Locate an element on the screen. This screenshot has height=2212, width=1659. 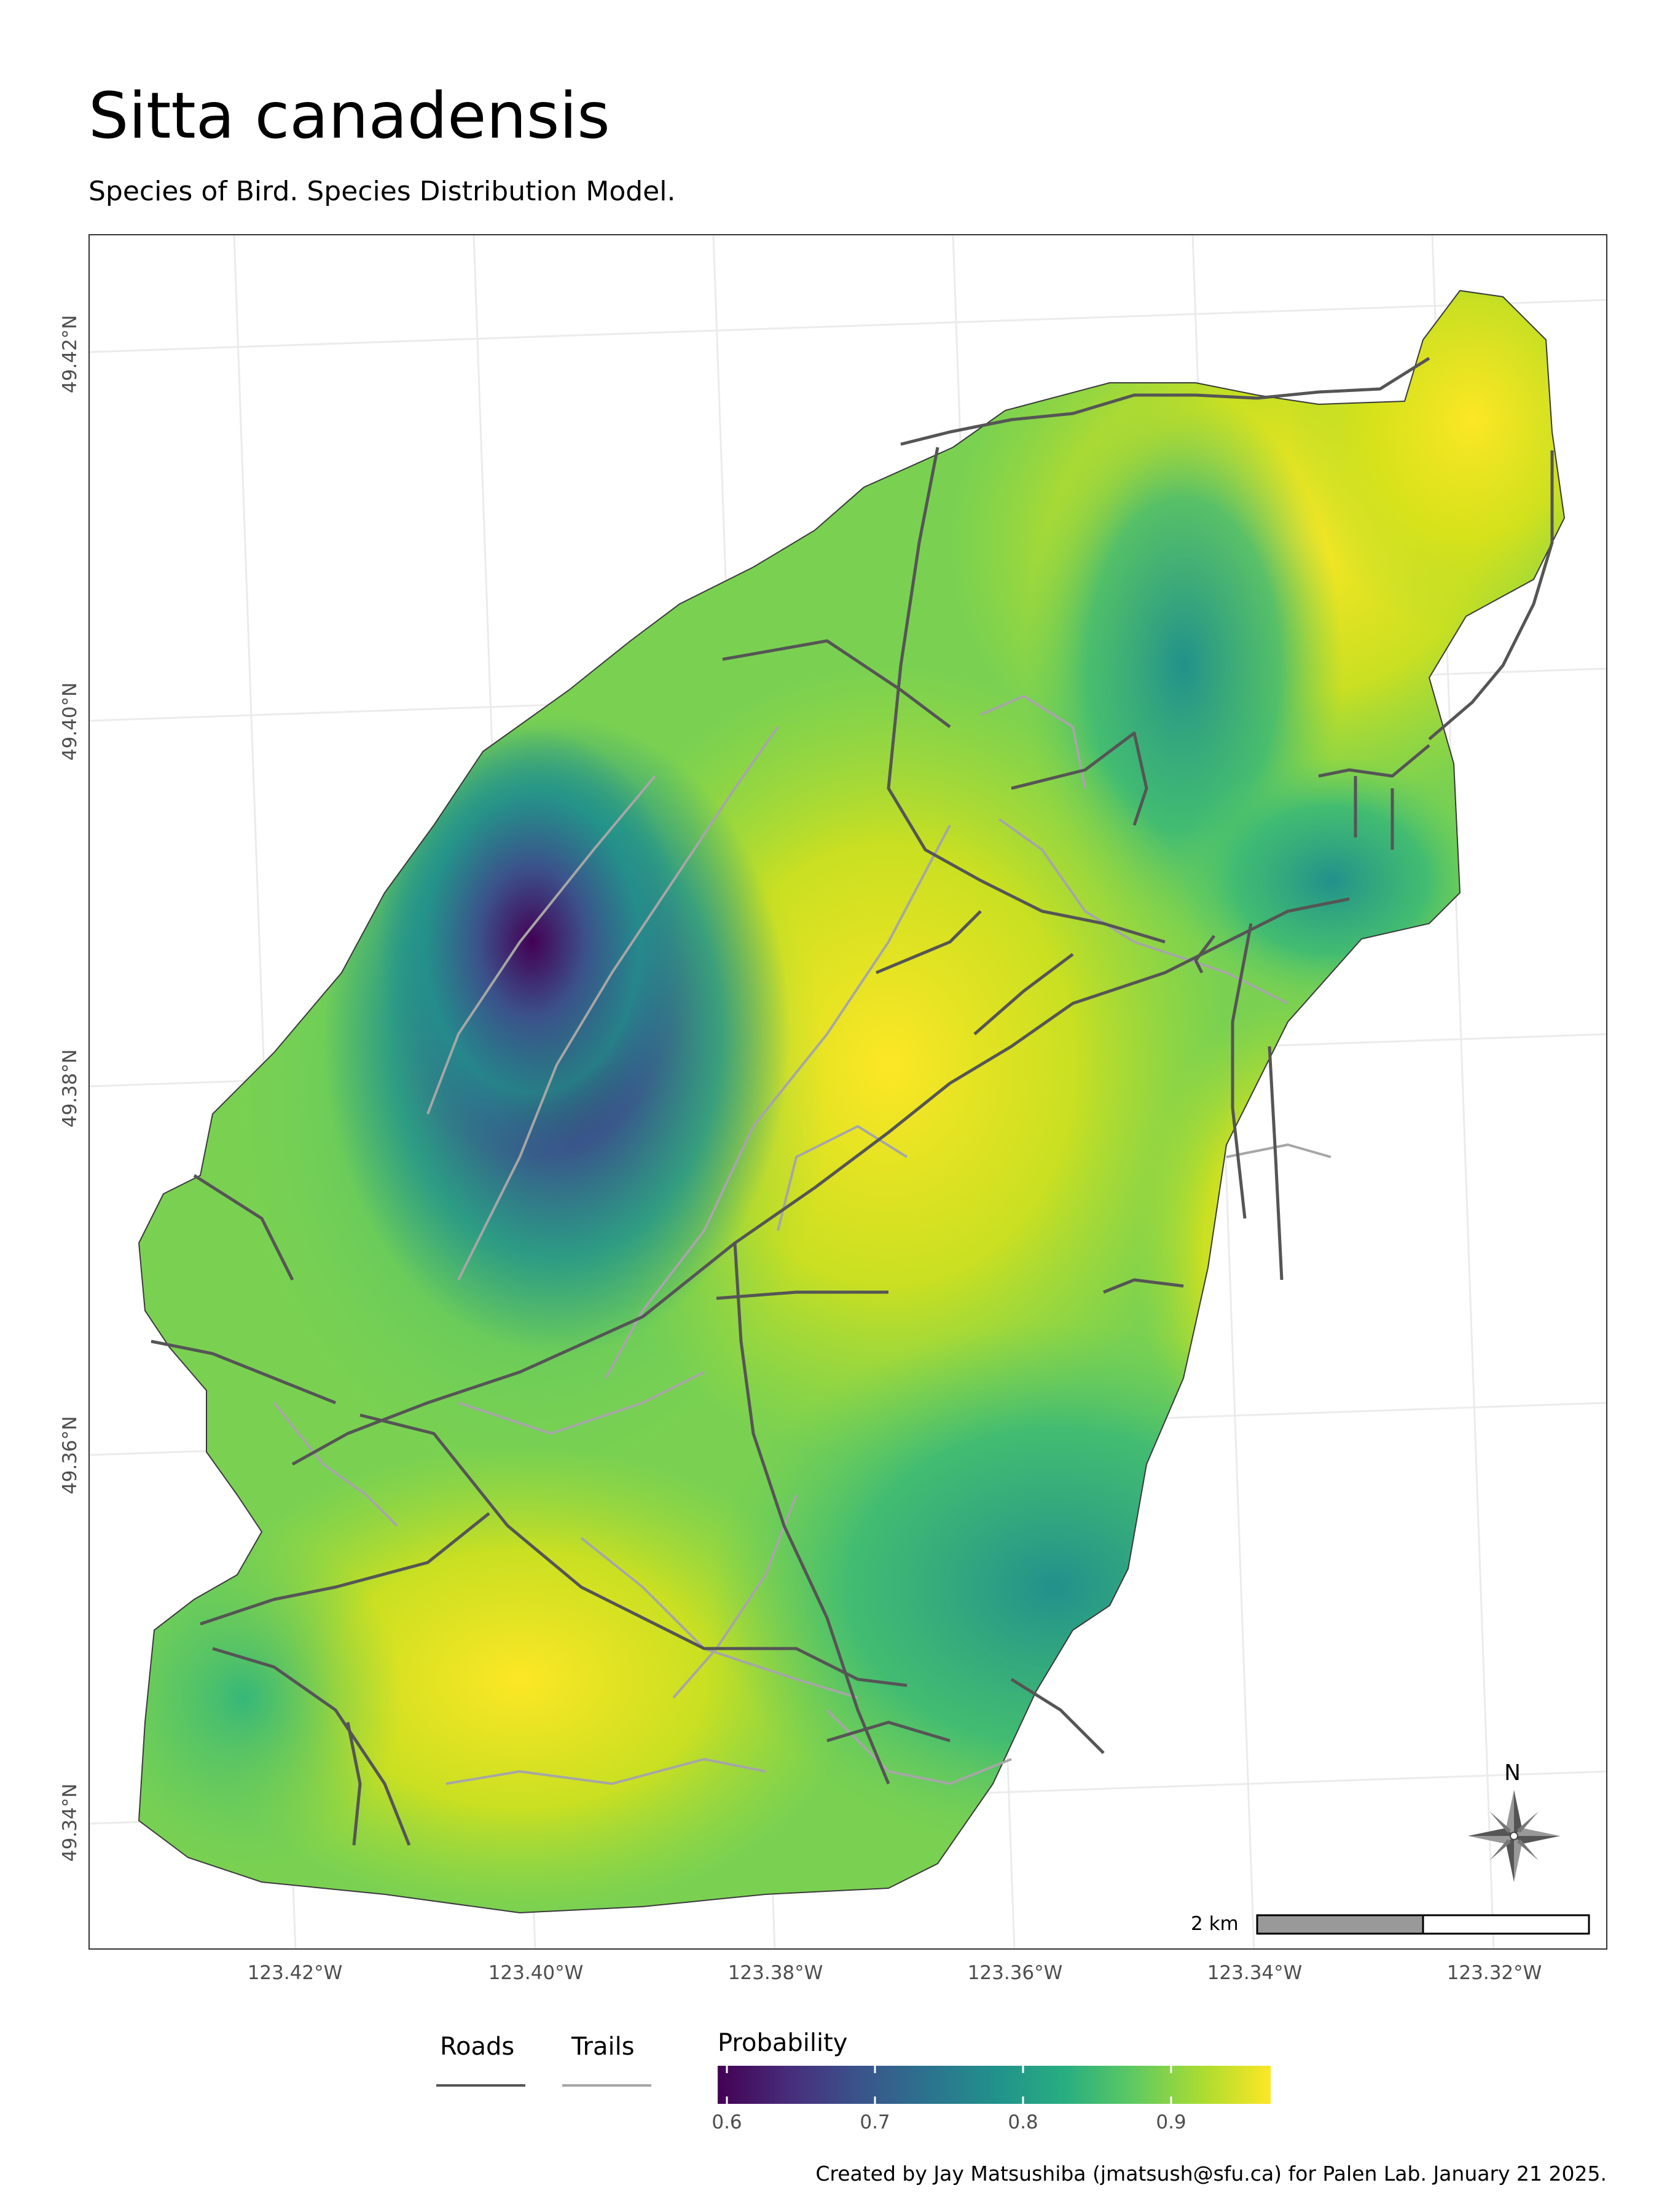
lon-label: 123.32°W is located at coordinates (1494, 1973).